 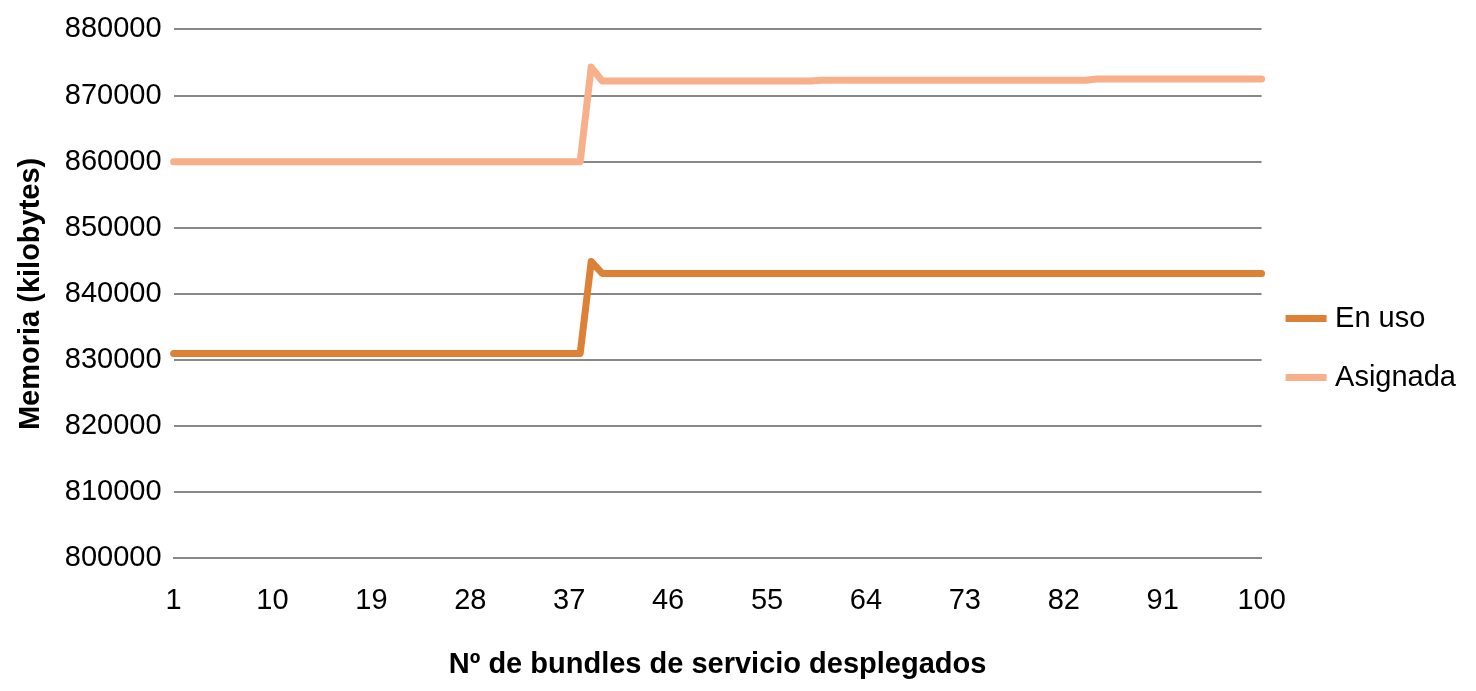 What do you see at coordinates (569, 598) in the screenshot?
I see `x-tick-label: 37` at bounding box center [569, 598].